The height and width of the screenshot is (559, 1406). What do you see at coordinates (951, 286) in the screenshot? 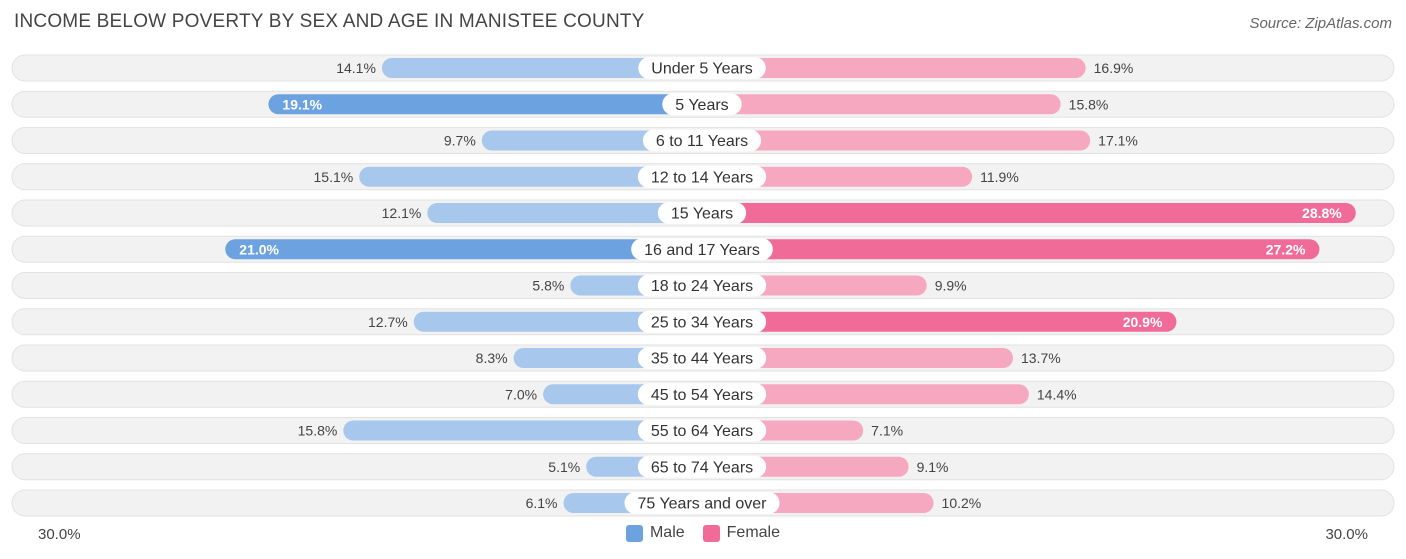
I see `female-value-label: 9.9%` at bounding box center [951, 286].